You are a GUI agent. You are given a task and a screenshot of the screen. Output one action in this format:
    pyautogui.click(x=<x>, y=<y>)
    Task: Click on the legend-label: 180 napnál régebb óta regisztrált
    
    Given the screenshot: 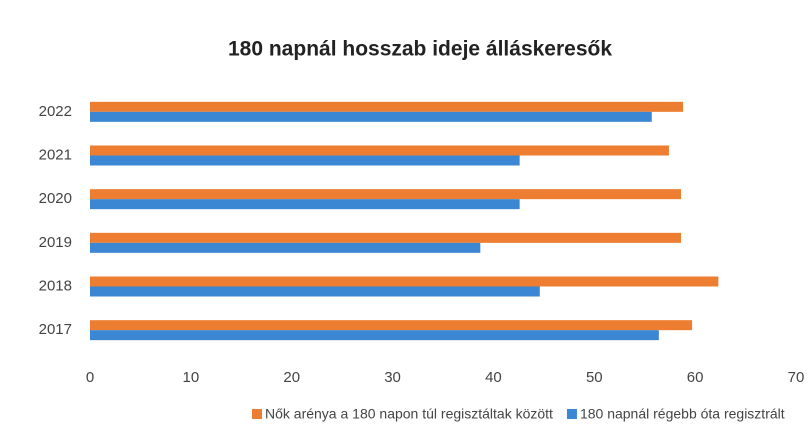 What is the action you would take?
    pyautogui.click(x=682, y=414)
    